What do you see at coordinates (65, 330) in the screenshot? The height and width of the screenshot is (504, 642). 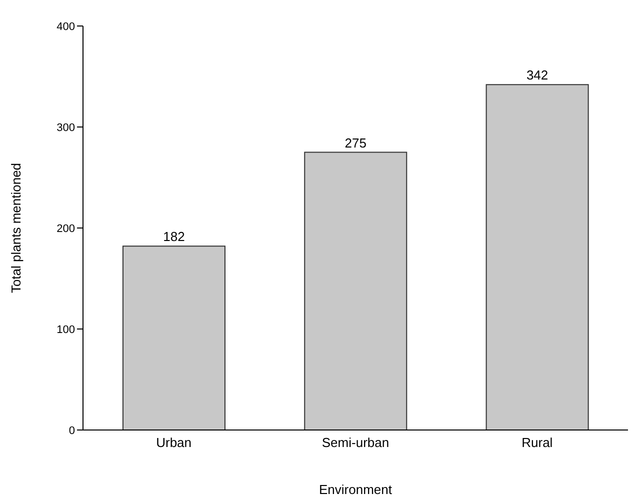 I see `y-tick-label: 100` at bounding box center [65, 330].